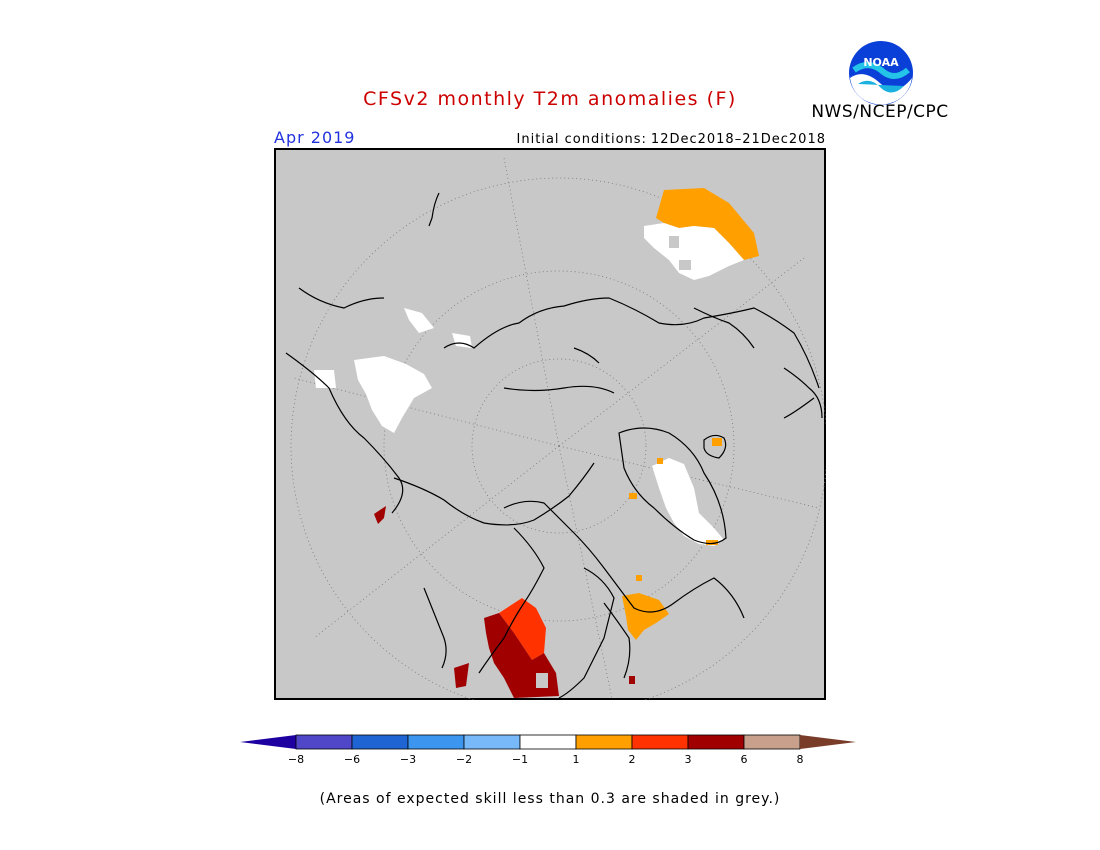 This screenshot has height=850, width=1100. What do you see at coordinates (707, 224) in the screenshot?
I see `anomaly-siberia-warm` at bounding box center [707, 224].